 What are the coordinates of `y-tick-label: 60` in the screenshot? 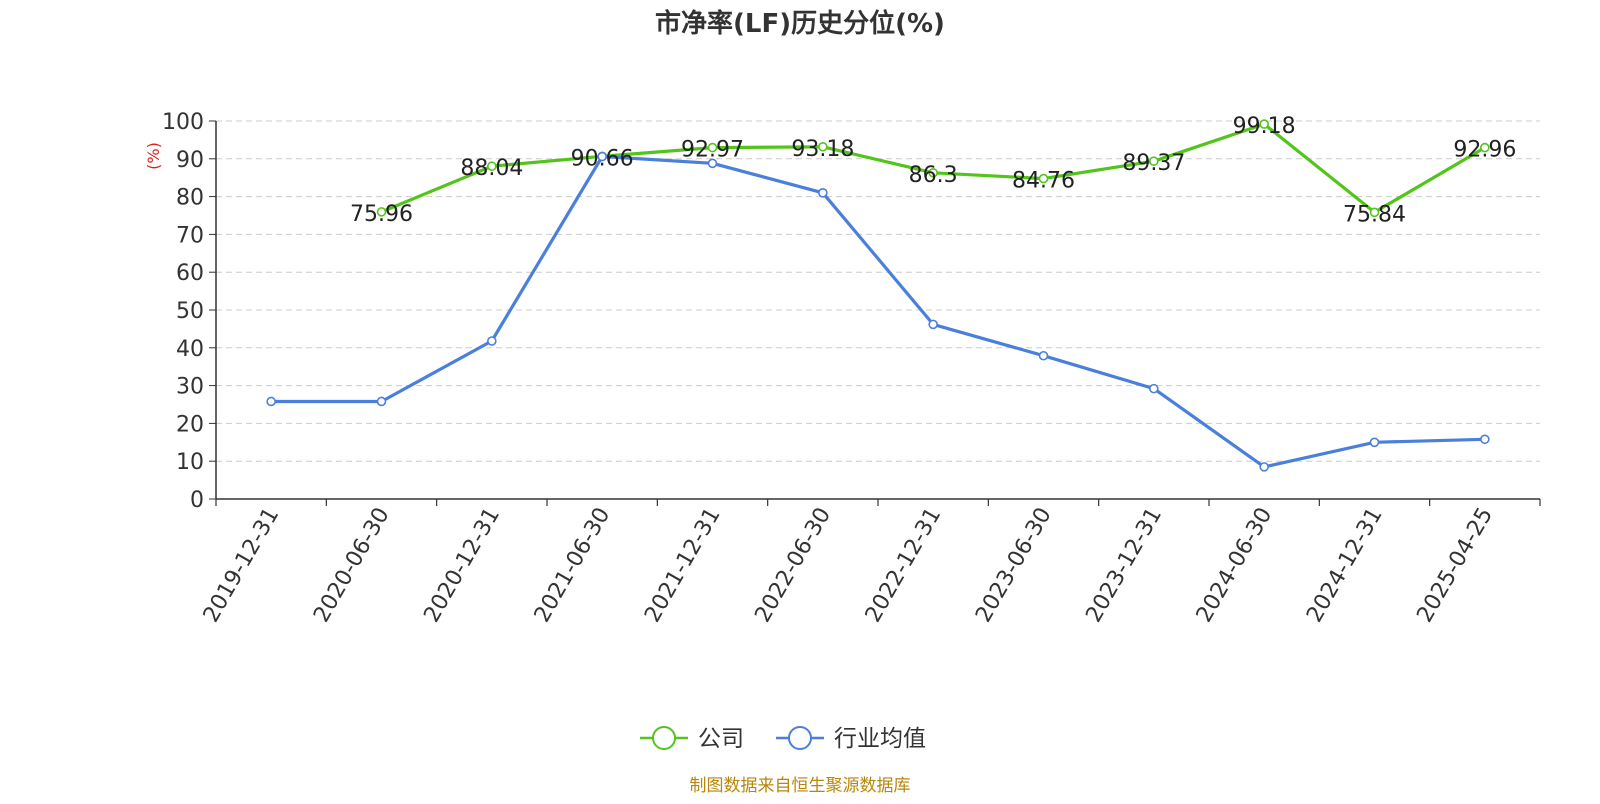 It's located at (190, 273).